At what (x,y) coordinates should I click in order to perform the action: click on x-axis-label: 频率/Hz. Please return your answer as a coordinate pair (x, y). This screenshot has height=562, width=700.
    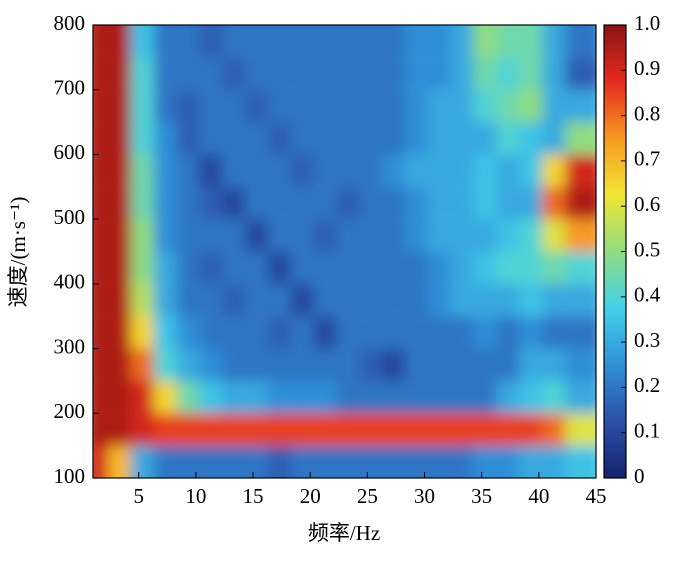
    Looking at the image, I should click on (344, 533).